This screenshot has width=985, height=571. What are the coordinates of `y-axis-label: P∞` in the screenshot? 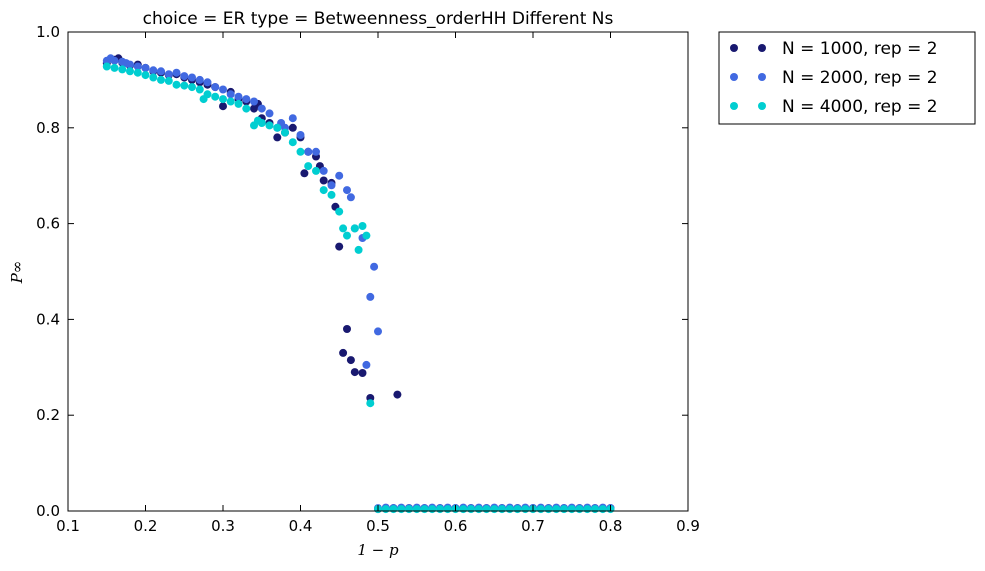 It's located at (17, 273).